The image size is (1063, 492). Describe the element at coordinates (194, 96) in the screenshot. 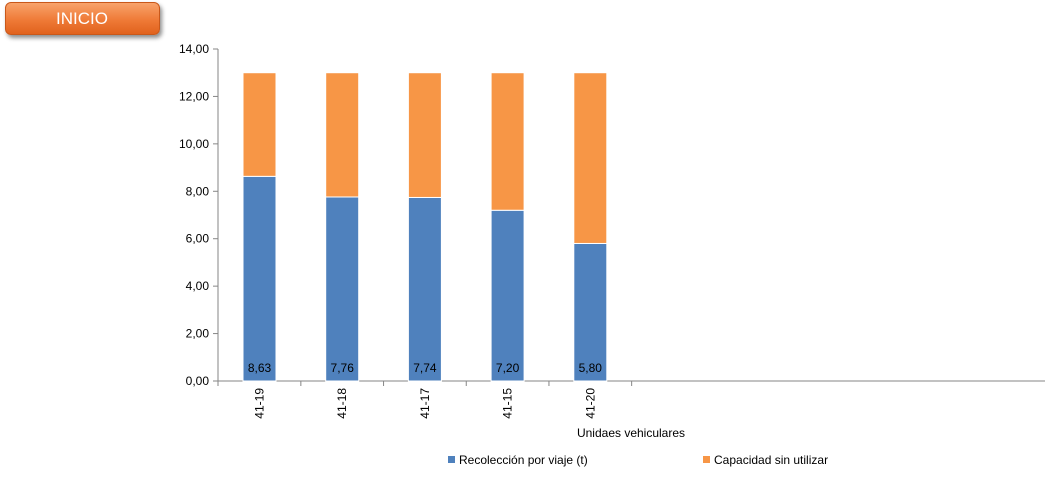

I see `y-tick-label: 12,00` at that location.